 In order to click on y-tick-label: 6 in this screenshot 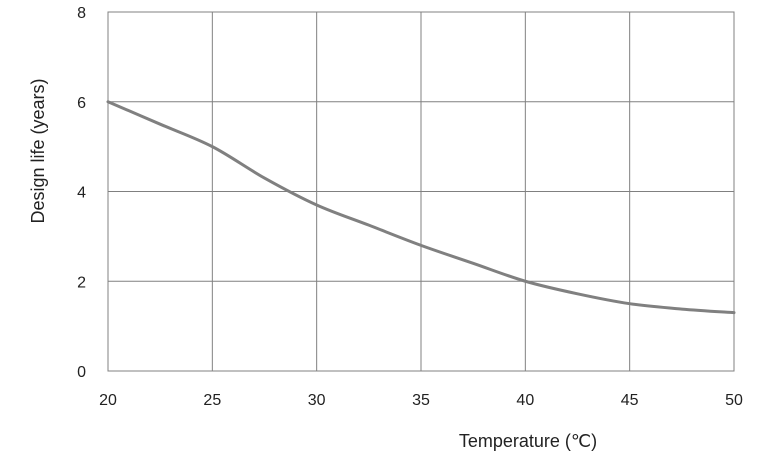, I will do `click(81, 103)`.